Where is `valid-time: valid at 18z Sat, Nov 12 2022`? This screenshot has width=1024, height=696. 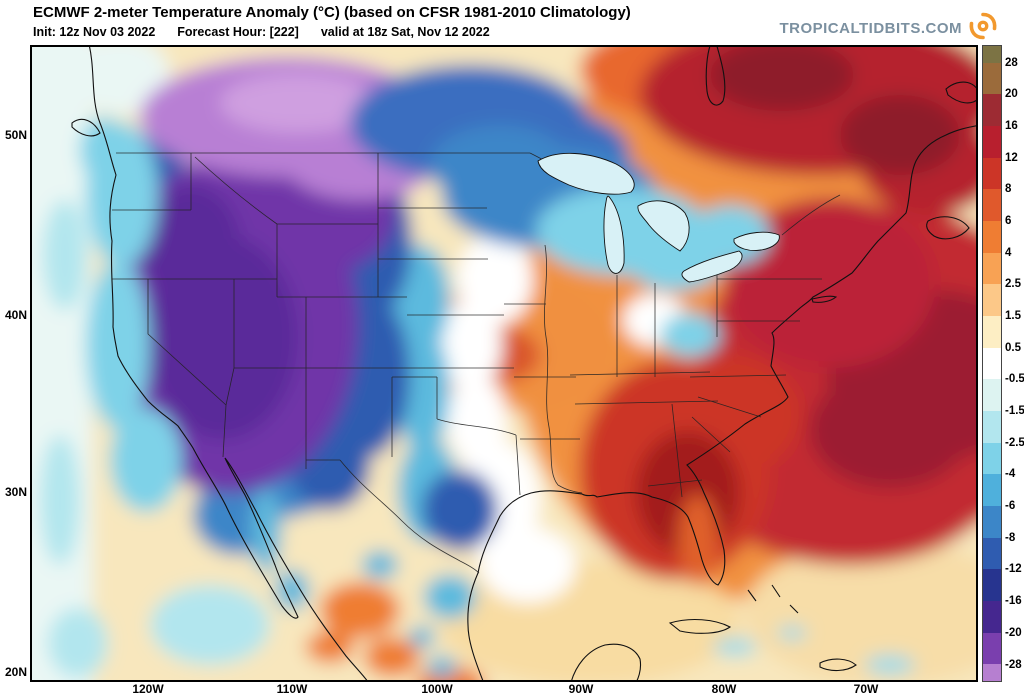 valid-time: valid at 18z Sat, Nov 12 2022 is located at coordinates (405, 32).